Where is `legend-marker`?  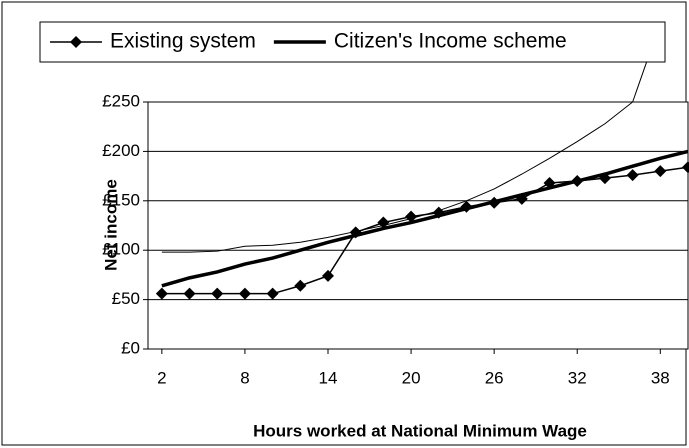 legend-marker is located at coordinates (76, 42).